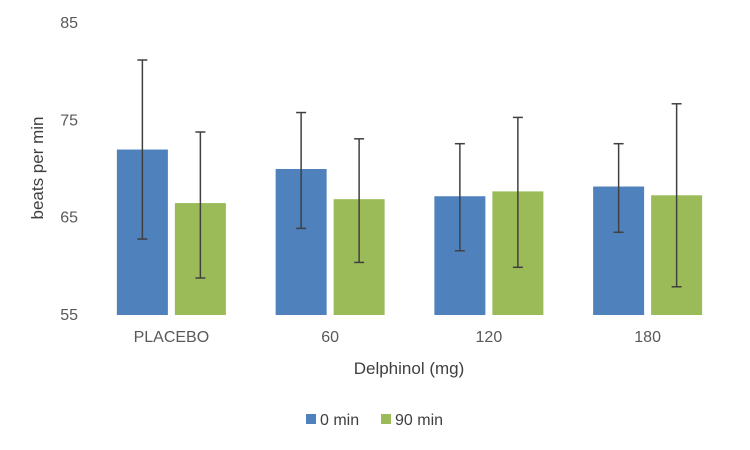 The height and width of the screenshot is (450, 750). Describe the element at coordinates (397, 337) in the screenshot. I see `x-axis-ticks: PLACEBO 60 120 180` at that location.